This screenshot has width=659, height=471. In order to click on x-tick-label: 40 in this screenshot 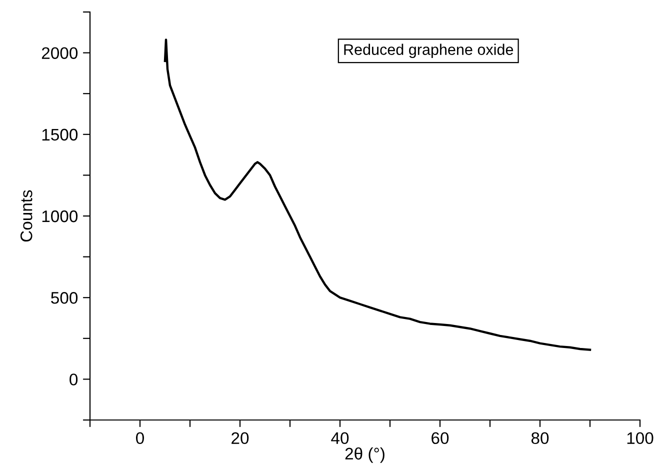, I will do `click(340, 438)`.